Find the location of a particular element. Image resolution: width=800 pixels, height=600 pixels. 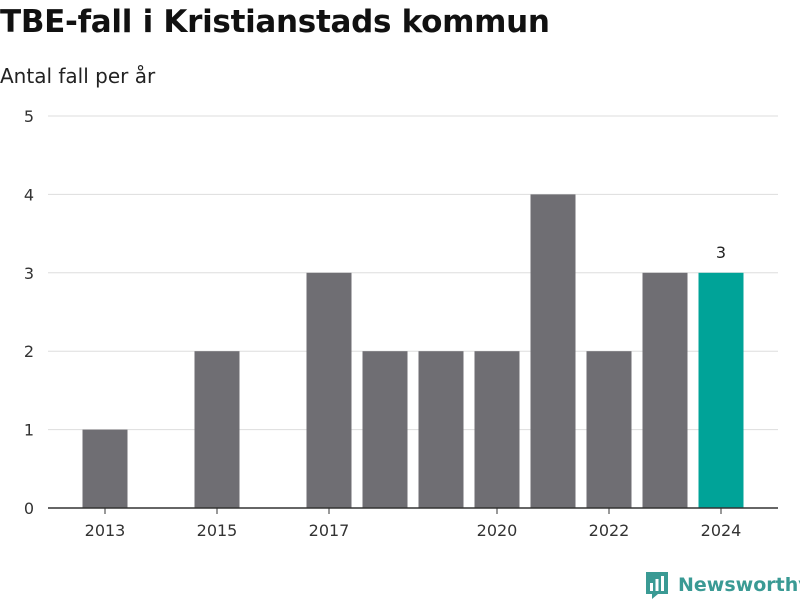

bar-2024 is located at coordinates (721, 390).